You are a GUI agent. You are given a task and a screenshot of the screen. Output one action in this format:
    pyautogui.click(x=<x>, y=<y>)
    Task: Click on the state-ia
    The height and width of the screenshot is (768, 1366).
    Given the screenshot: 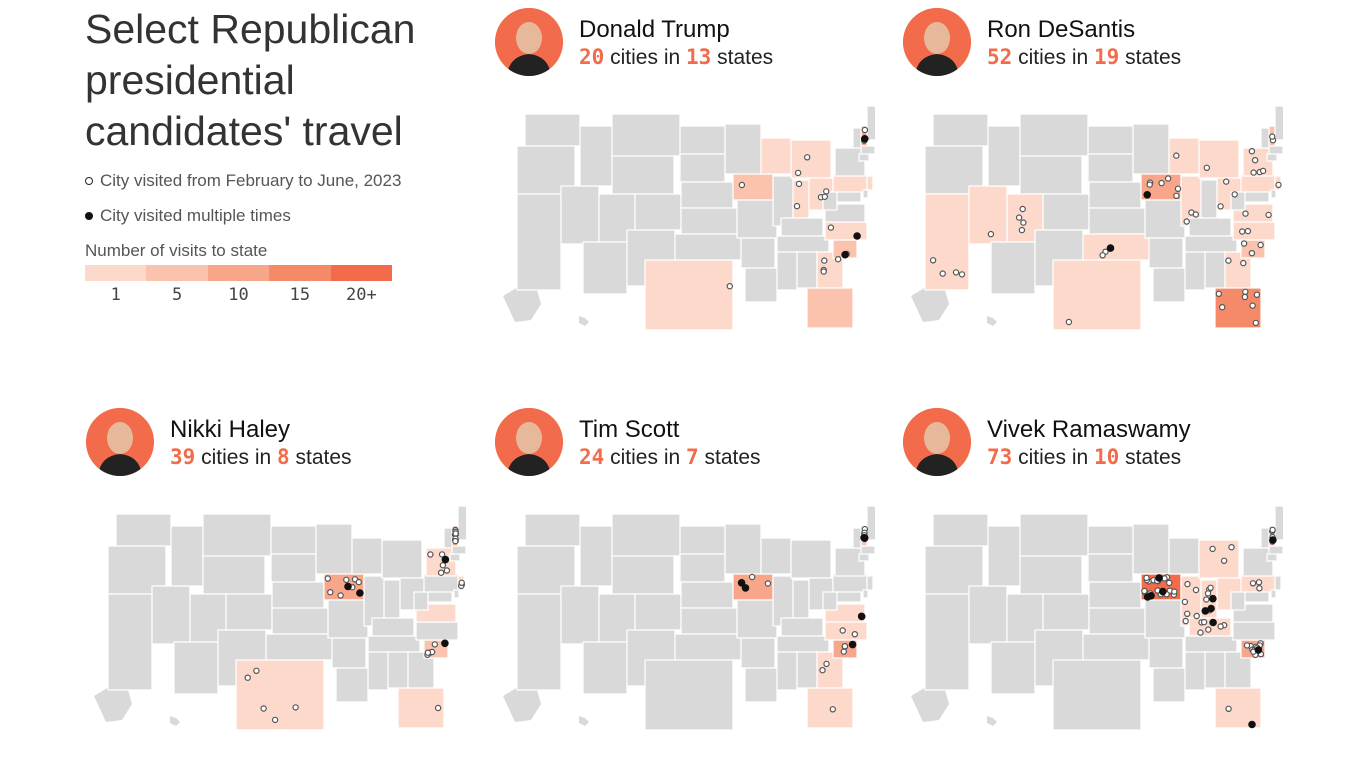 What is the action you would take?
    pyautogui.click(x=753, y=187)
    